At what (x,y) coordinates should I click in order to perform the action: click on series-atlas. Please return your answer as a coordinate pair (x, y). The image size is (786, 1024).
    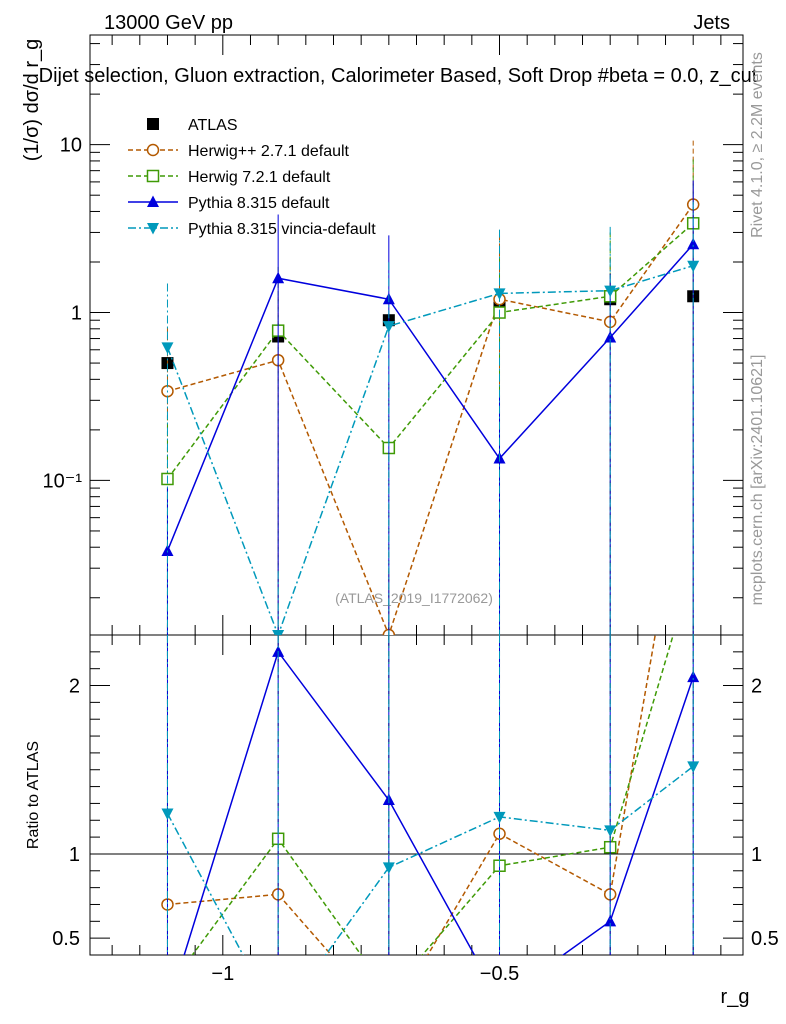
    Looking at the image, I should click on (430, 330).